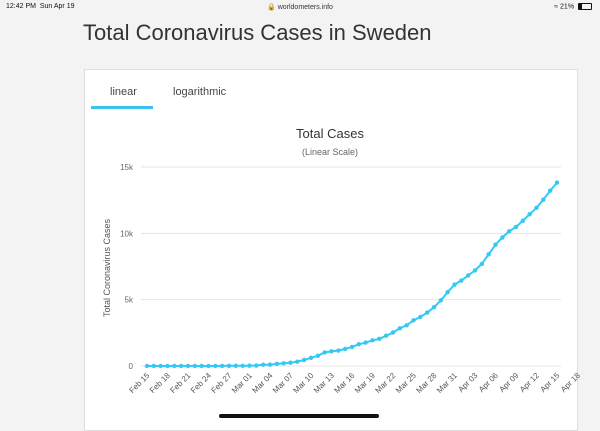 The image size is (600, 431). I want to click on tab-linear: linear, so click(123, 92).